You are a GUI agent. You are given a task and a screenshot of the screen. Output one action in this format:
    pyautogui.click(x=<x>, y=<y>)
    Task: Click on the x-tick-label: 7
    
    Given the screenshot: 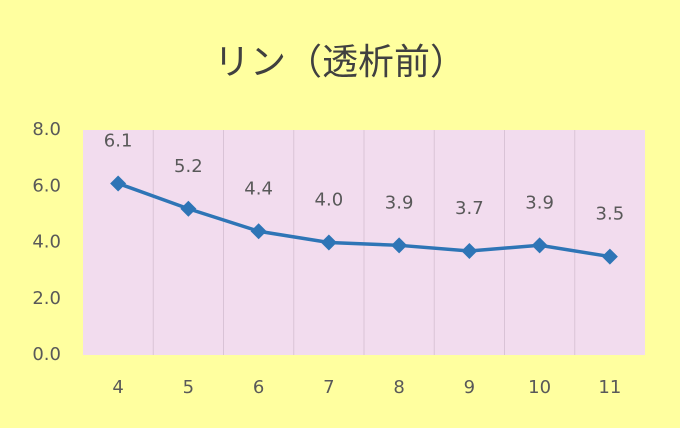 What is the action you would take?
    pyautogui.click(x=328, y=387)
    